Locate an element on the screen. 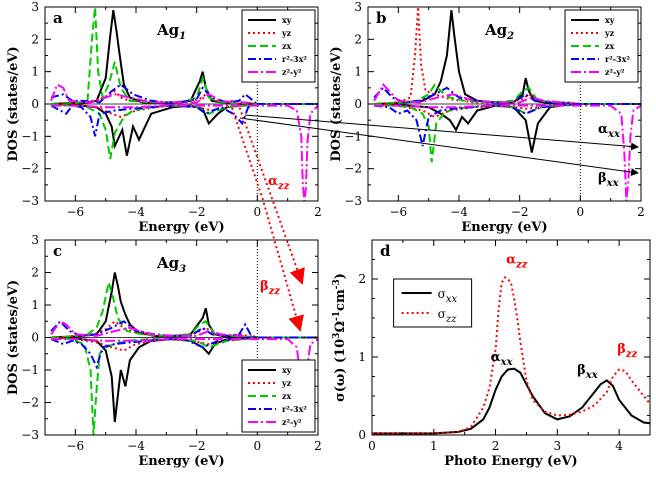  panel-b-legend-label-3: r²-3x² is located at coordinates (617, 59).